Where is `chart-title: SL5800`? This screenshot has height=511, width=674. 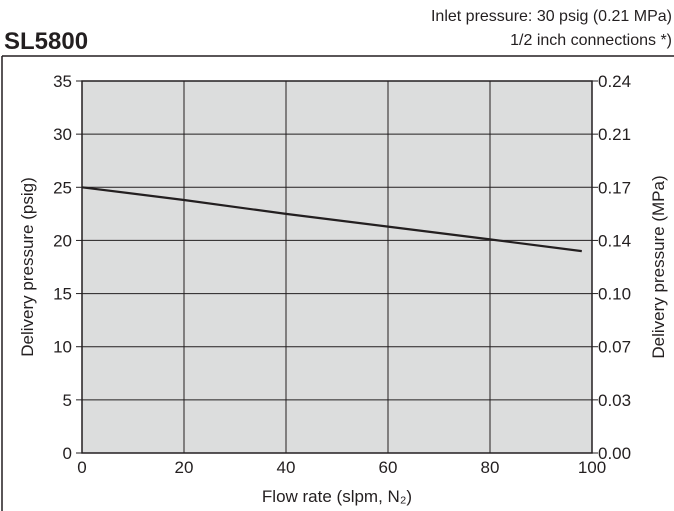 chart-title: SL5800 is located at coordinates (46, 41).